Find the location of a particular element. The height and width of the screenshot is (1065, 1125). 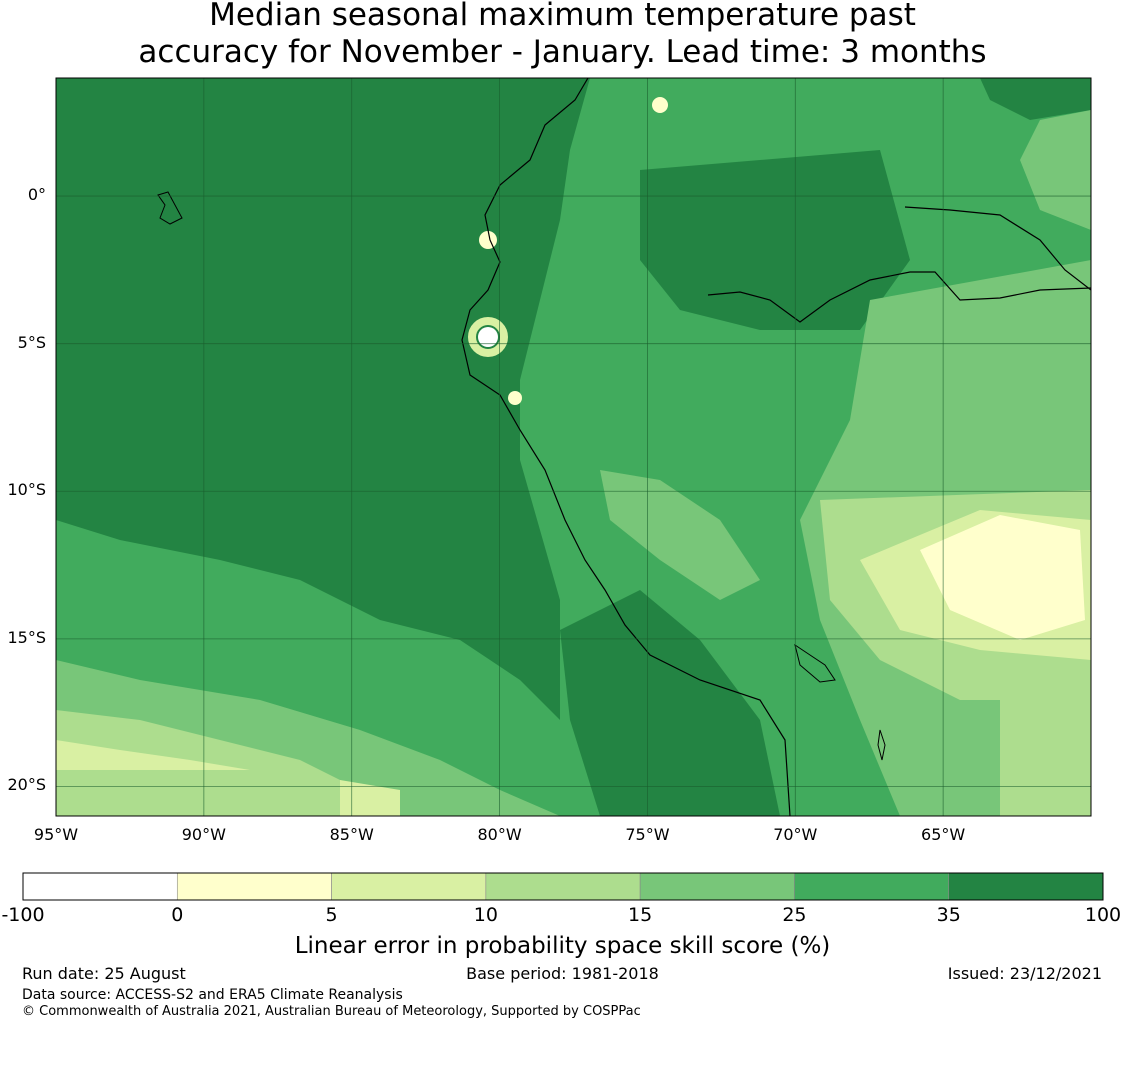

latitude-tick-label: 10°S is located at coordinates (26, 490).